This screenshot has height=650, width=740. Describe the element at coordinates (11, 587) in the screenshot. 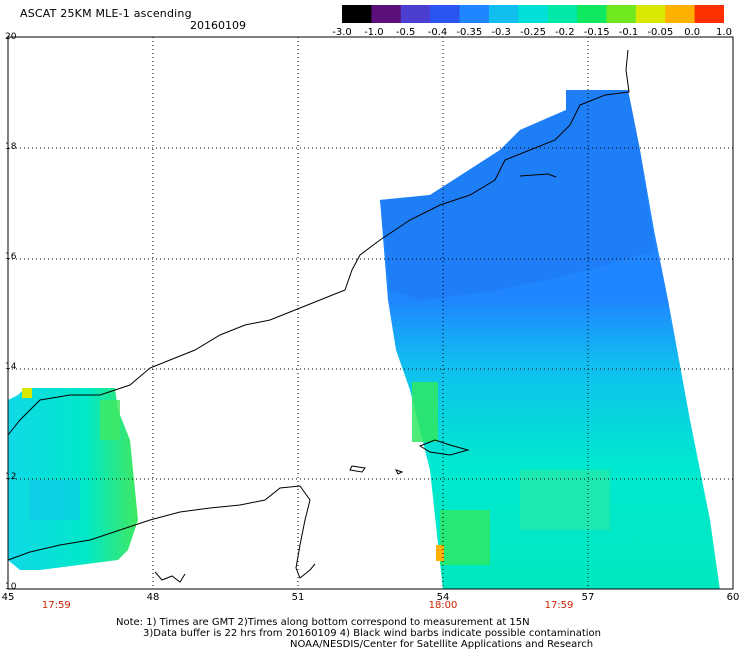

I see `latitude-tick-label: 10` at that location.